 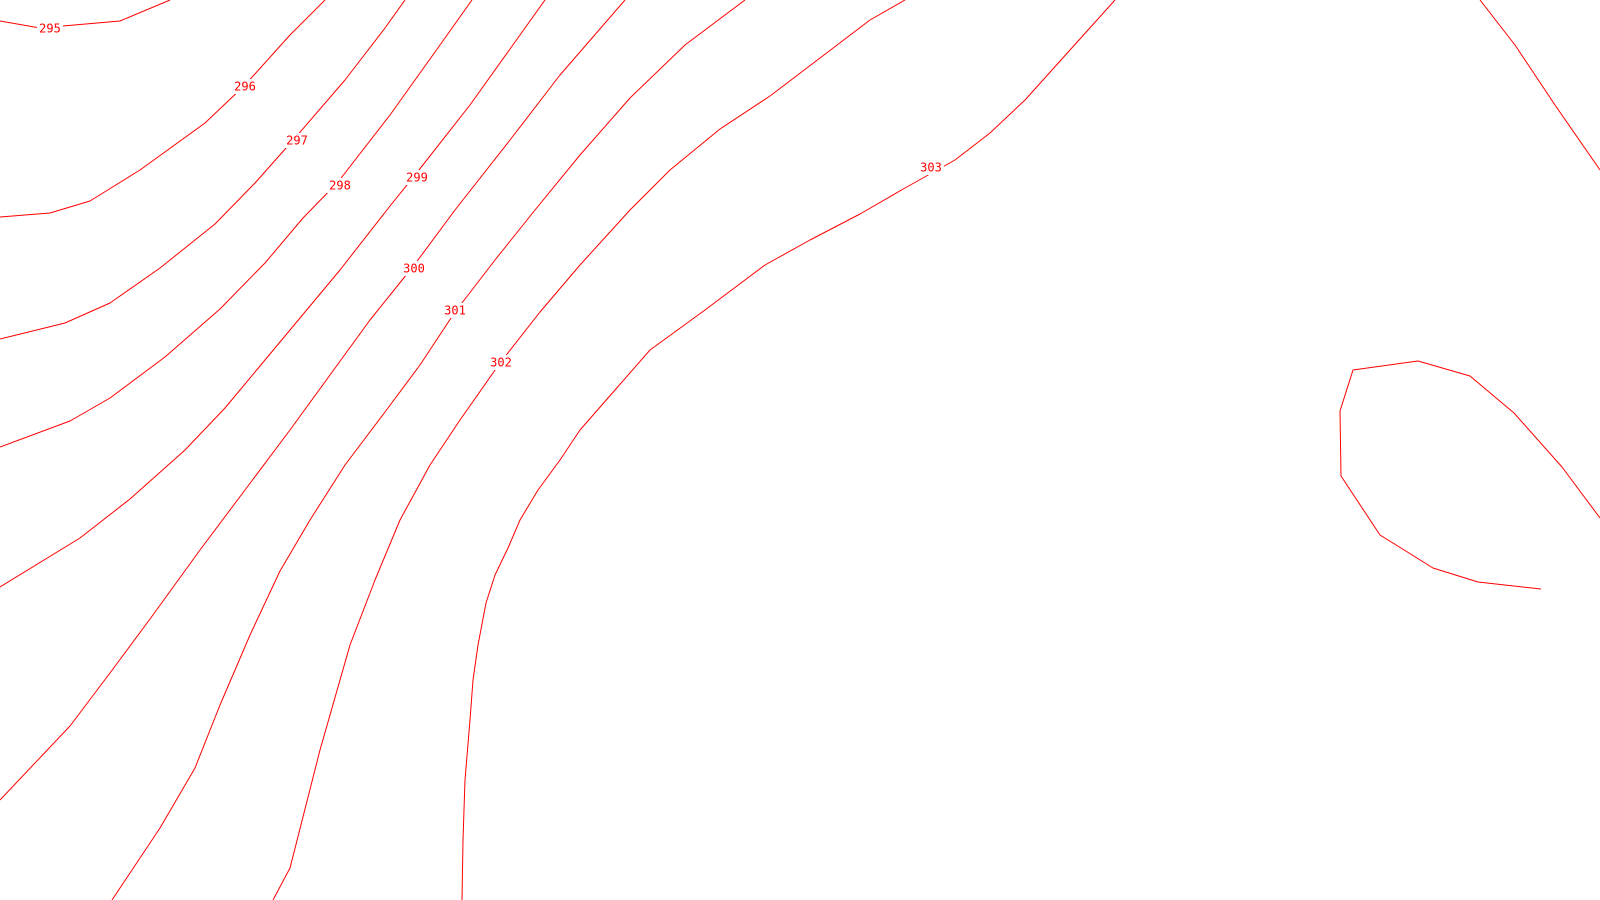 I want to click on contour-label-296: 296, so click(x=245, y=87).